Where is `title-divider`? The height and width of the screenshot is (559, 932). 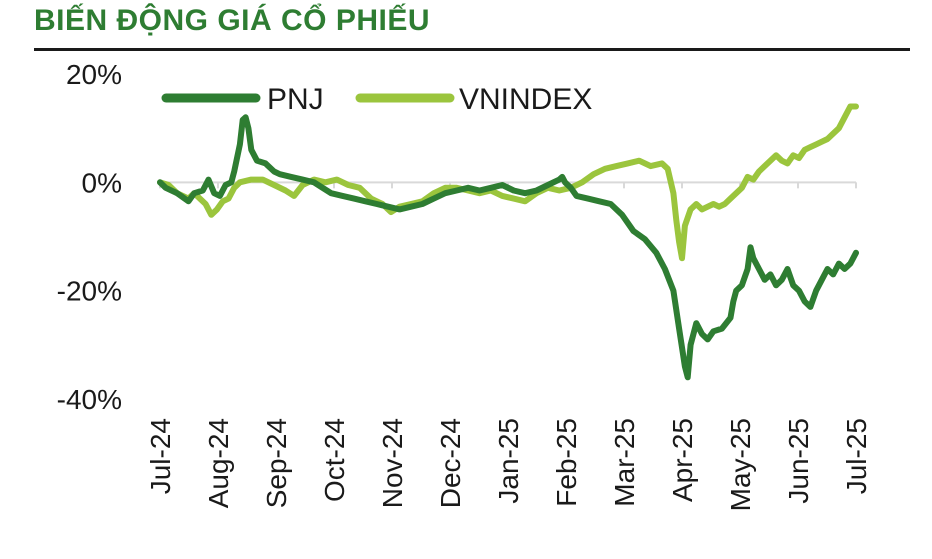
title-divider is located at coordinates (472, 49).